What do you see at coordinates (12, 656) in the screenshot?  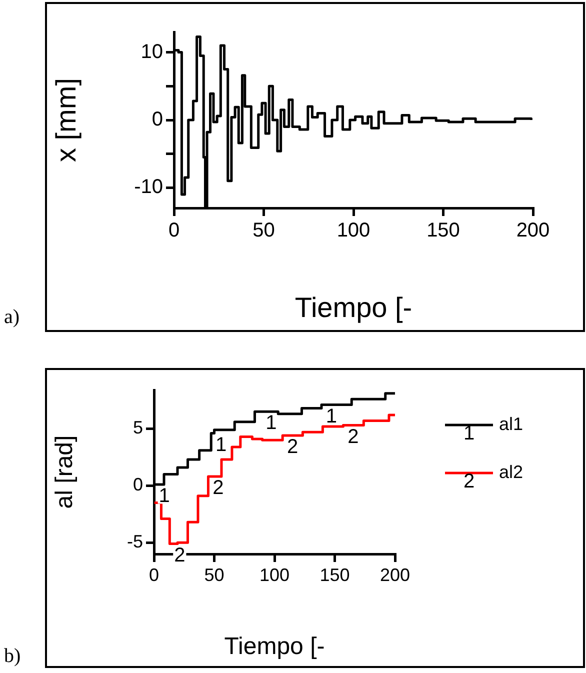 I see `text: b)` at bounding box center [12, 656].